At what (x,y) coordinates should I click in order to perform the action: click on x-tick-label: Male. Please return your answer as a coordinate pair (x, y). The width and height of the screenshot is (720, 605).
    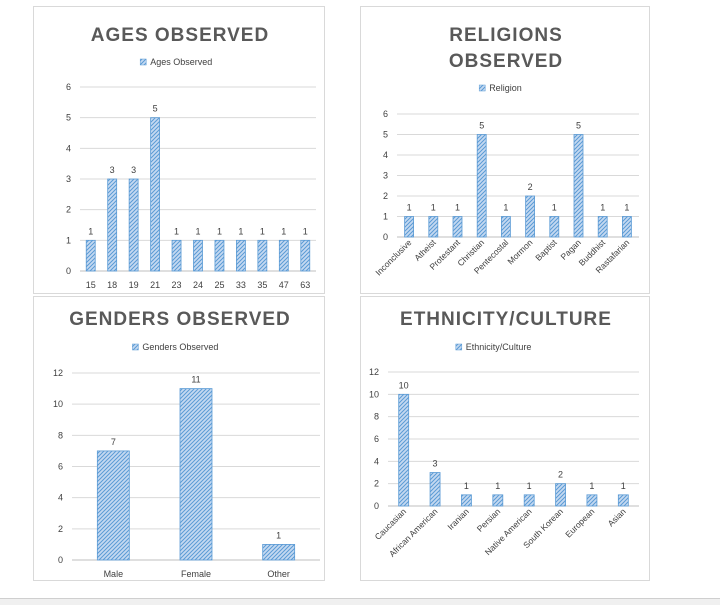
    Looking at the image, I should click on (114, 574).